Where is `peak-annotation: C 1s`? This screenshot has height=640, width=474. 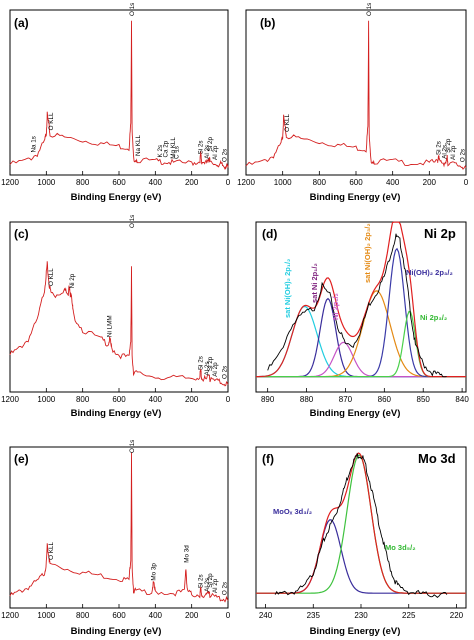
peak-annotation: C 1s is located at coordinates (177, 152).